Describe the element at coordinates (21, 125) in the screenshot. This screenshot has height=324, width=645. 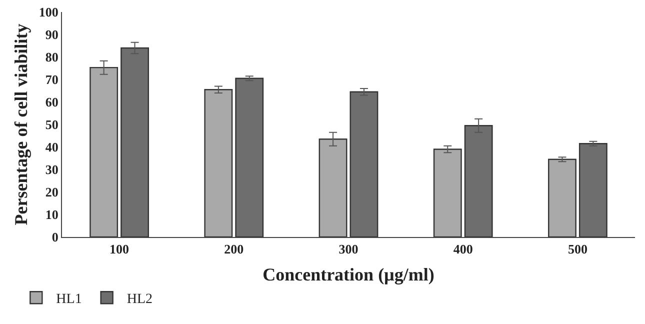
I see `y-axis-title: Persentage of cell viability` at that location.